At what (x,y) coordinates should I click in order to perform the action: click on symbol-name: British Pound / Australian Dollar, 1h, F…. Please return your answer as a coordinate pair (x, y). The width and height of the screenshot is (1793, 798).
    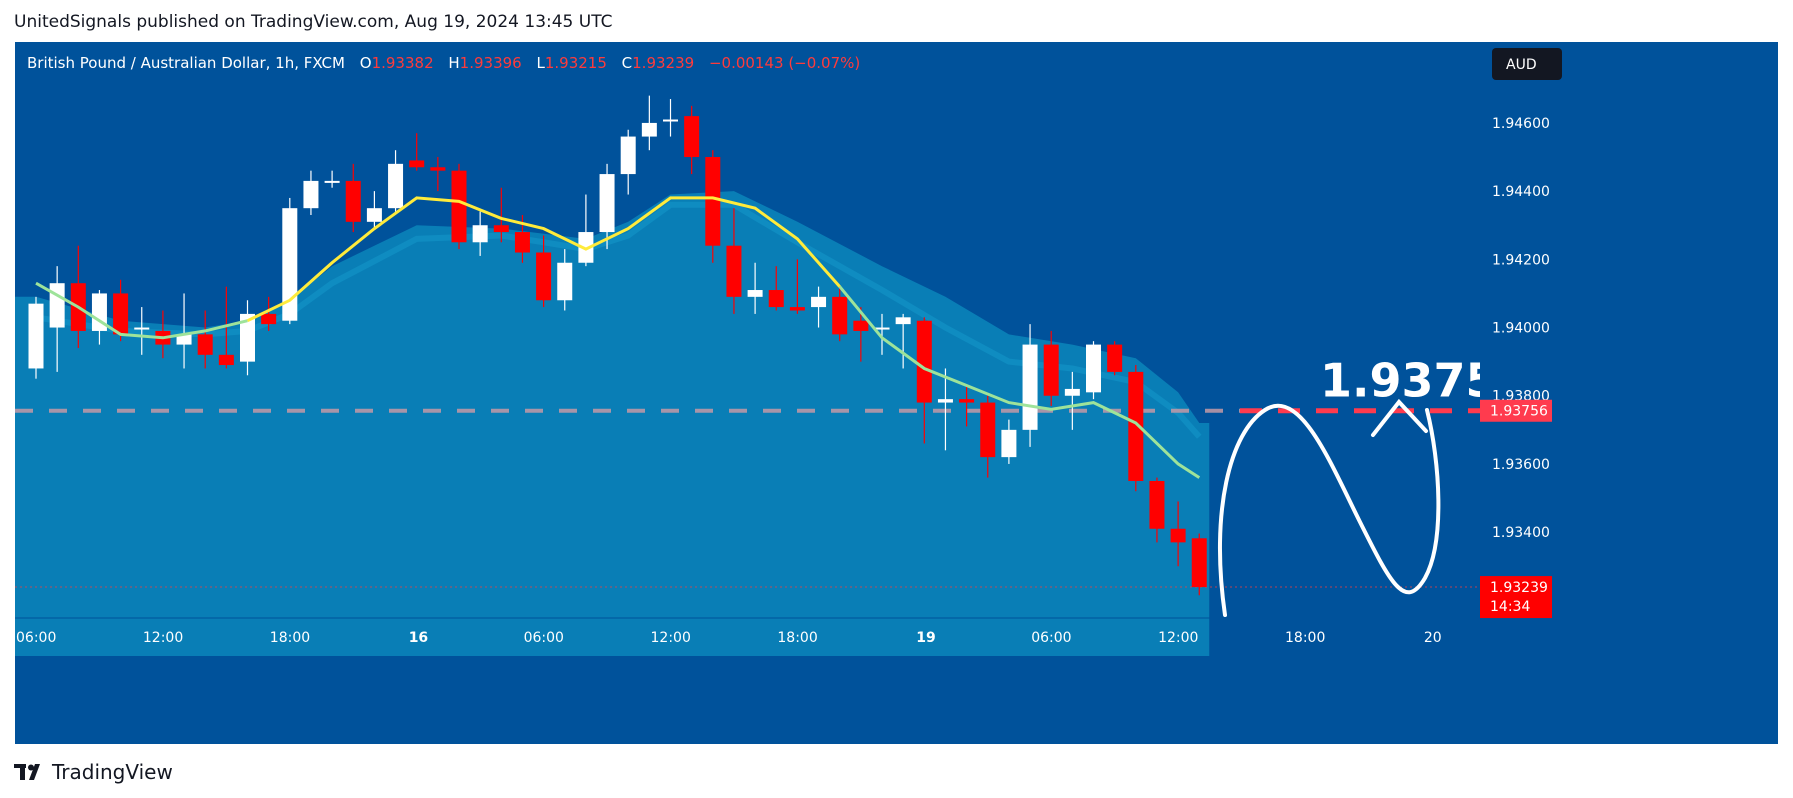
    Looking at the image, I should click on (186, 63).